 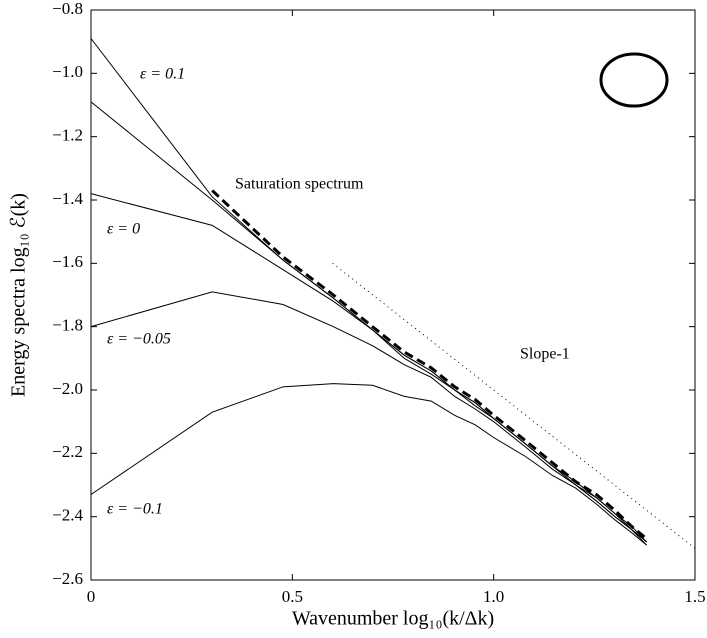 What do you see at coordinates (67, 9) in the screenshot?
I see `y-tick-label: −0.8` at bounding box center [67, 9].